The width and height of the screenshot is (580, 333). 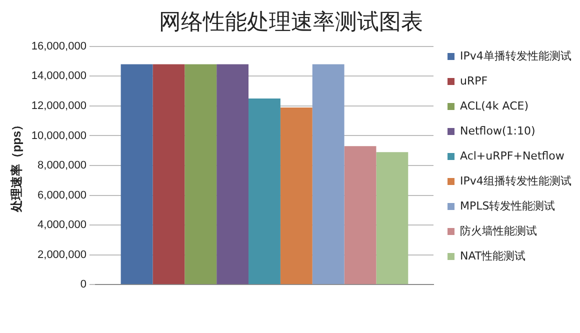 What do you see at coordinates (493, 255) in the screenshot?
I see `legend-label: NAT性能测试` at bounding box center [493, 255].